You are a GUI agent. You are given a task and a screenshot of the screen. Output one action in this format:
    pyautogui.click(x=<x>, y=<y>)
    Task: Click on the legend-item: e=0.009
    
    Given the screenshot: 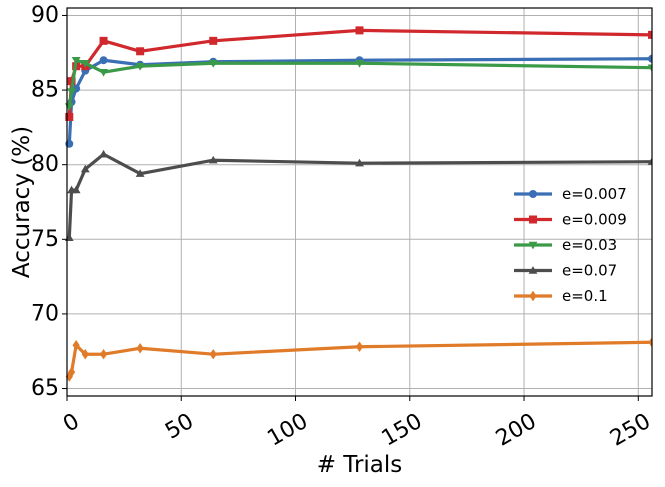 What is the action you would take?
    pyautogui.click(x=570, y=220)
    